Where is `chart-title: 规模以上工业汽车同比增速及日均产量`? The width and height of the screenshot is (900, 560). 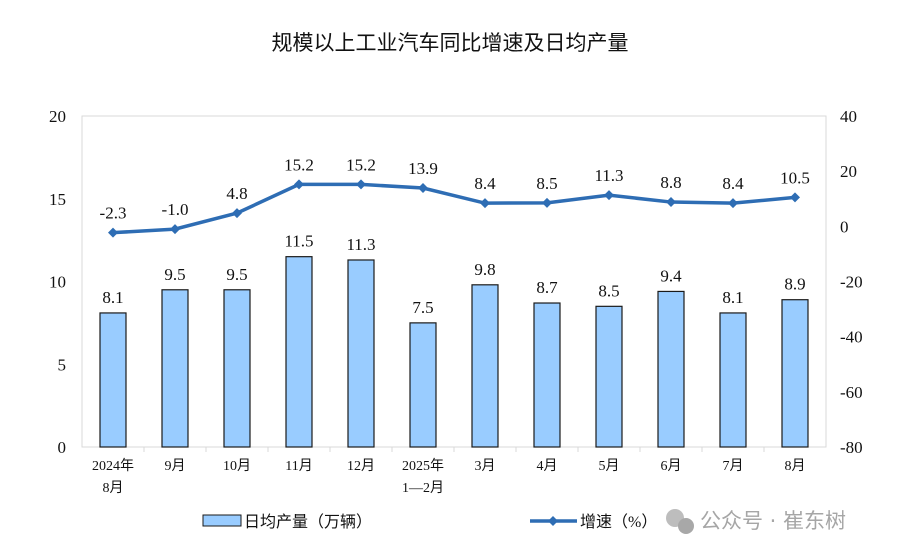
chart-title: 规模以上工业汽车同比增速及日均产量 is located at coordinates (450, 43).